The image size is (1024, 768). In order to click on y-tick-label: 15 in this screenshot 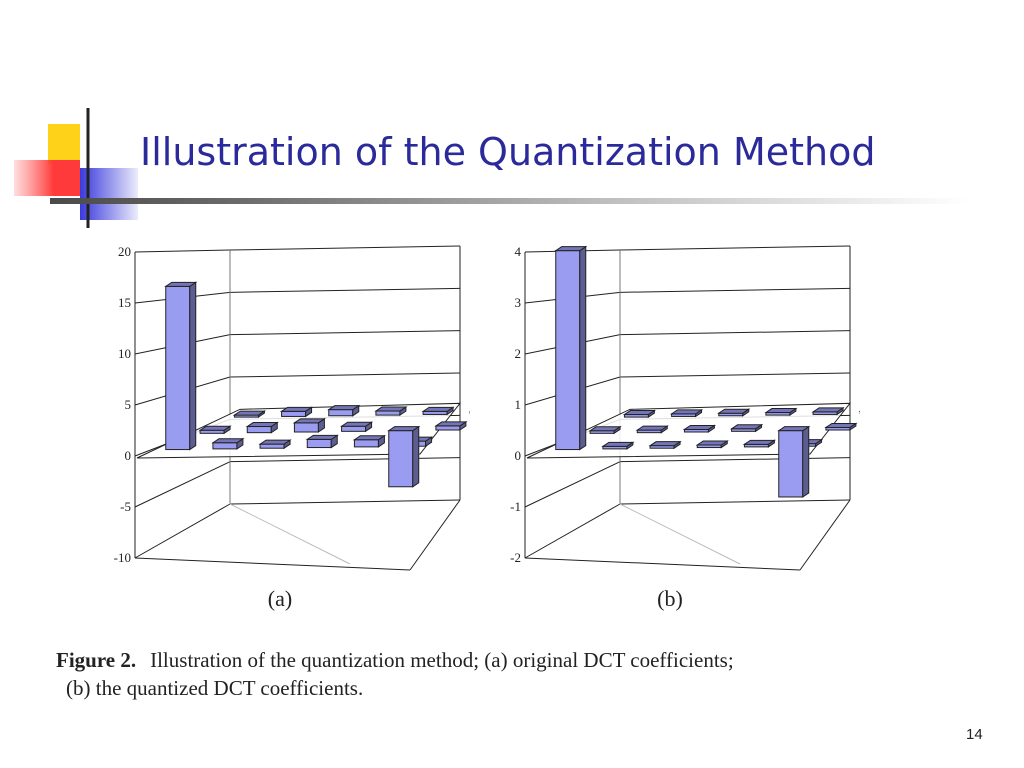, I will do `click(124, 302)`.